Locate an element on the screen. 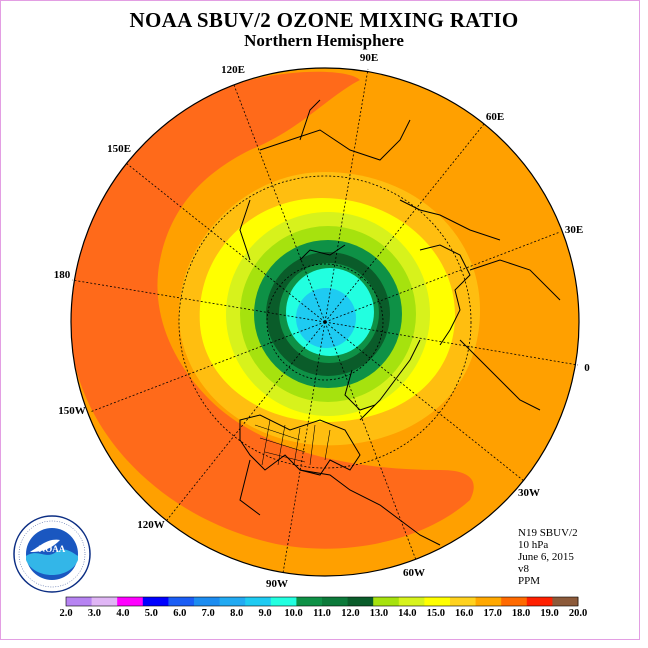  lon-label: 150W is located at coordinates (72, 411).